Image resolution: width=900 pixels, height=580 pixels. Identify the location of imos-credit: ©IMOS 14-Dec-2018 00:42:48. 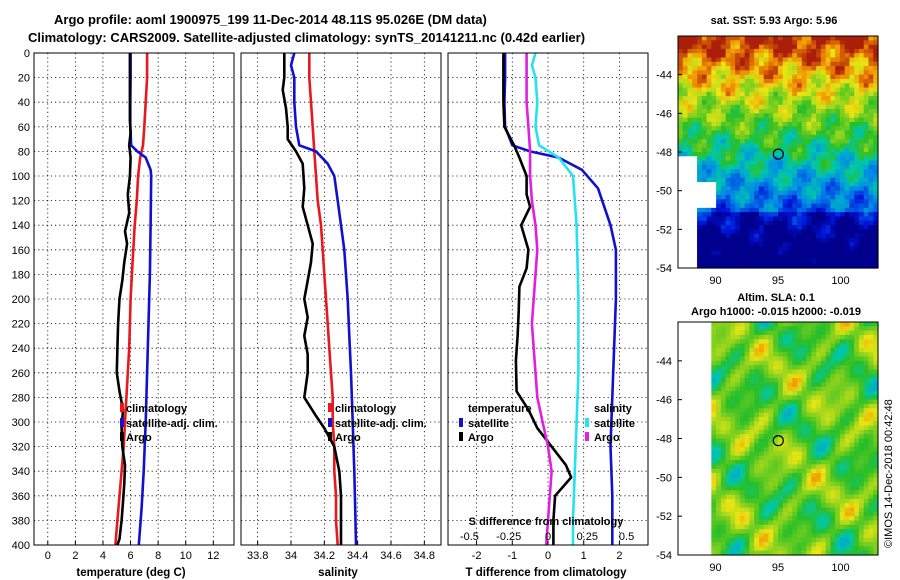
(889, 473).